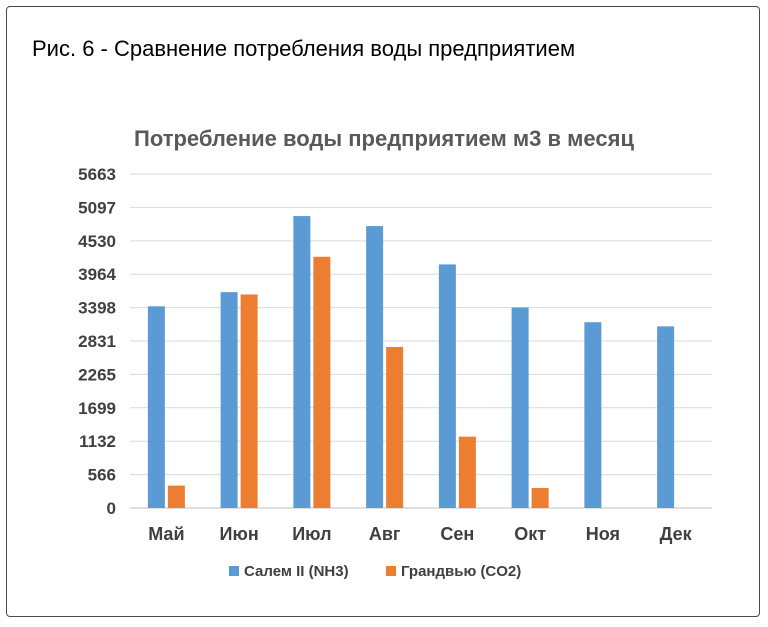 This screenshot has width=768, height=627. I want to click on legend-label: Грандвью (CO2), so click(461, 571).